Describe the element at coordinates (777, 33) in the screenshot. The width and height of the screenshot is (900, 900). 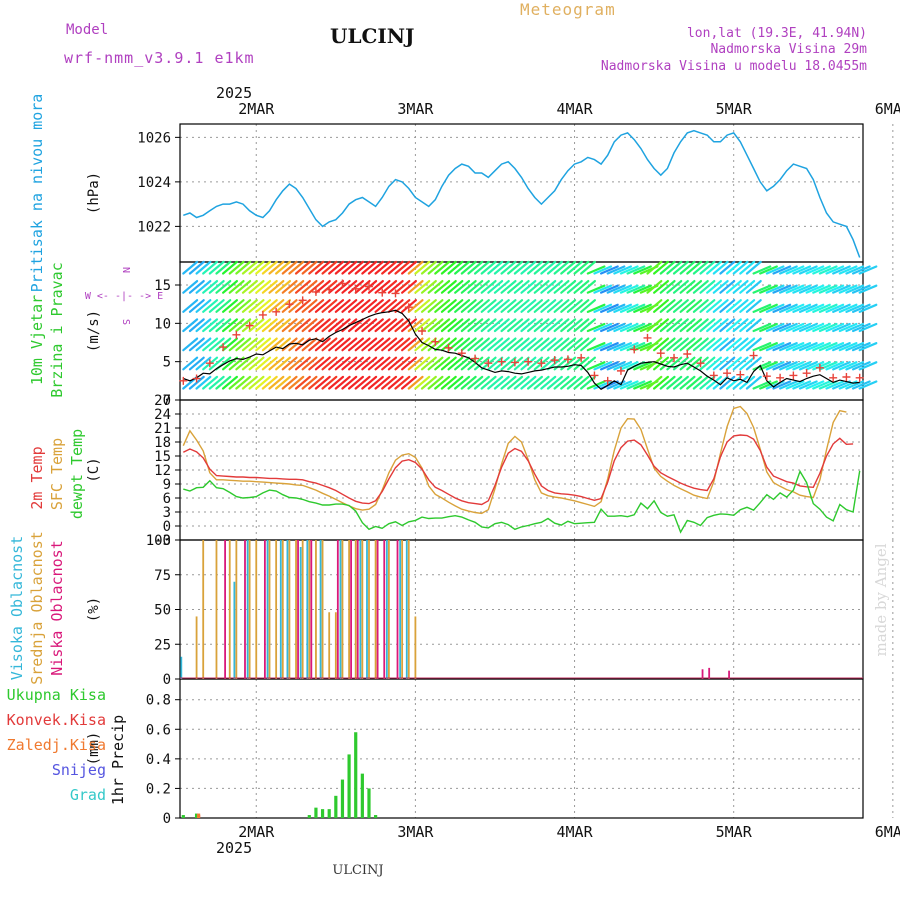
I see `lonlat-label: lon,lat (19.3E, 41.94N)` at that location.